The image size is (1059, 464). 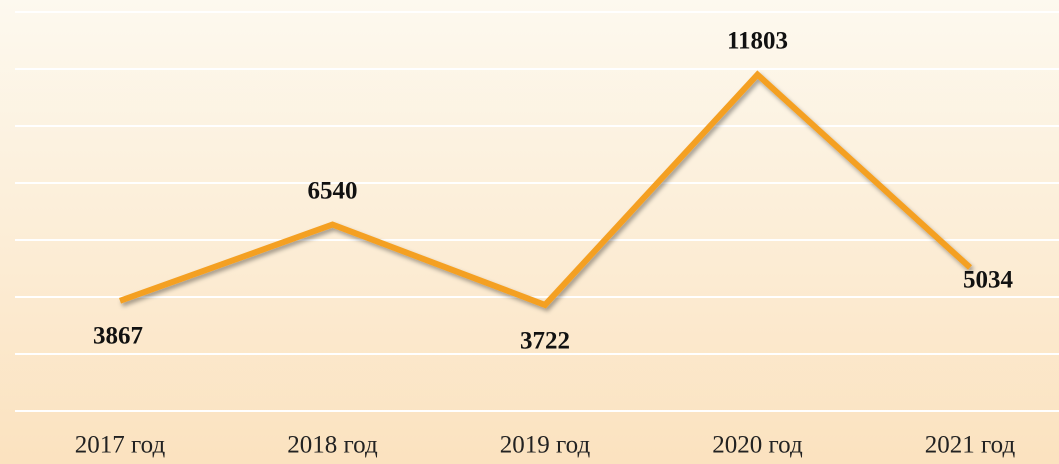 I want to click on data-label: 3722, so click(x=545, y=341).